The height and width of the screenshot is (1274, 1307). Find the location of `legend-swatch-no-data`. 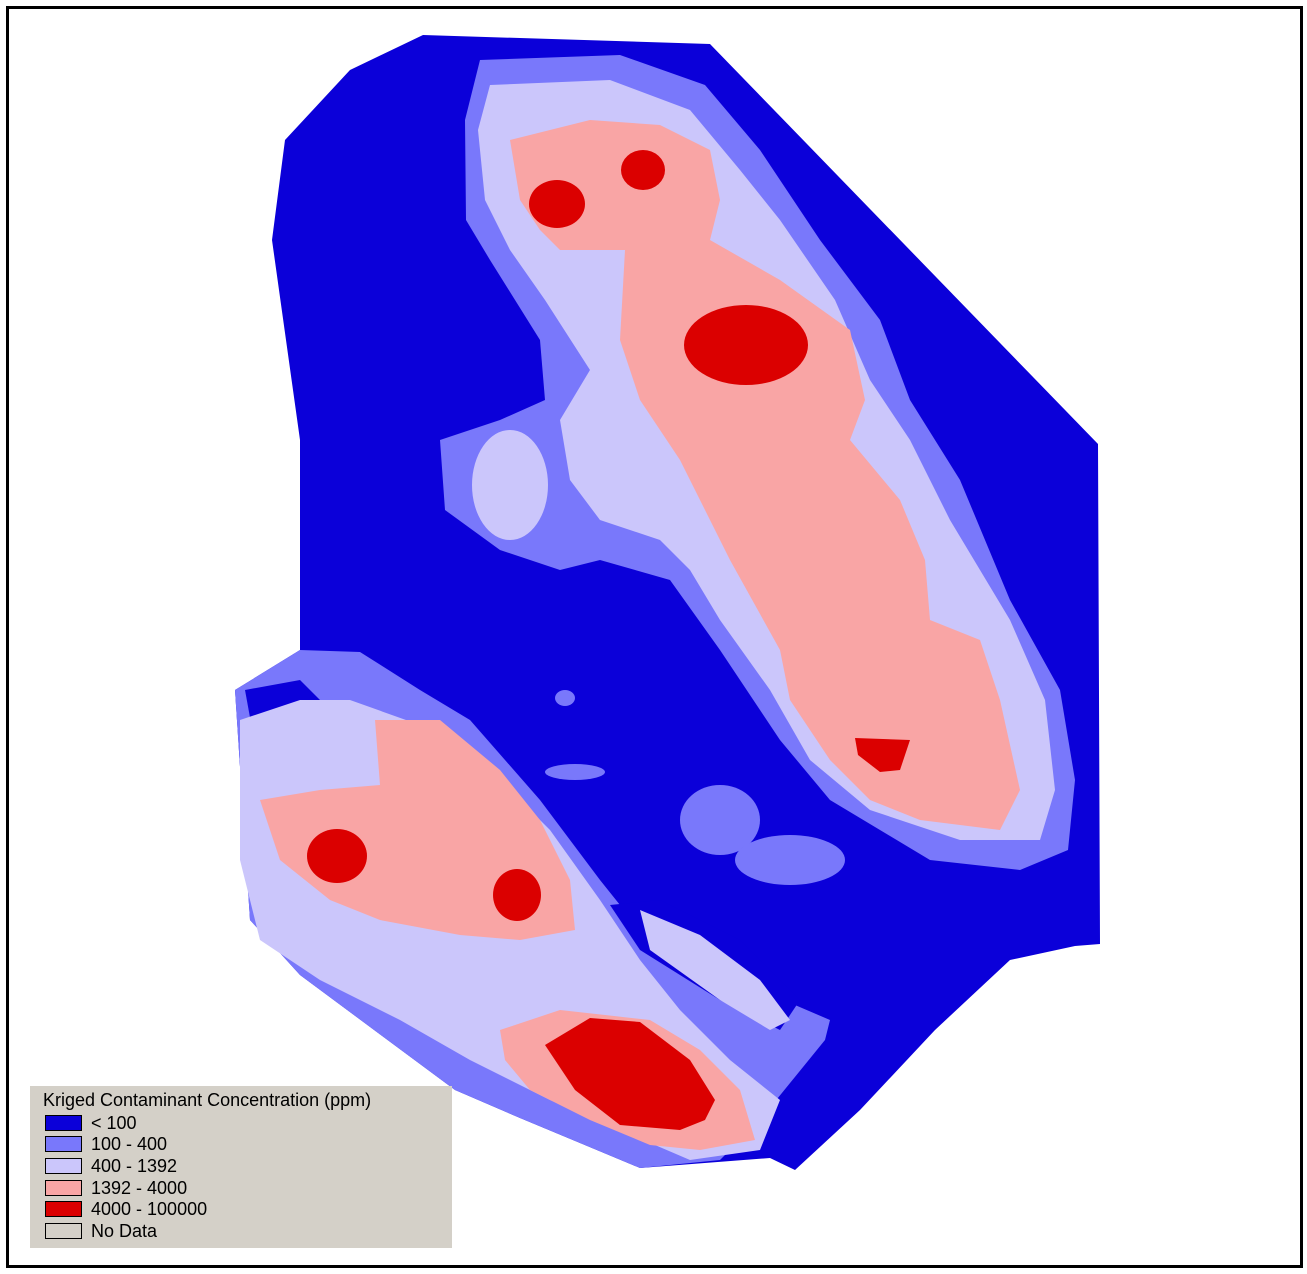

legend-swatch-no-data is located at coordinates (63, 1230).